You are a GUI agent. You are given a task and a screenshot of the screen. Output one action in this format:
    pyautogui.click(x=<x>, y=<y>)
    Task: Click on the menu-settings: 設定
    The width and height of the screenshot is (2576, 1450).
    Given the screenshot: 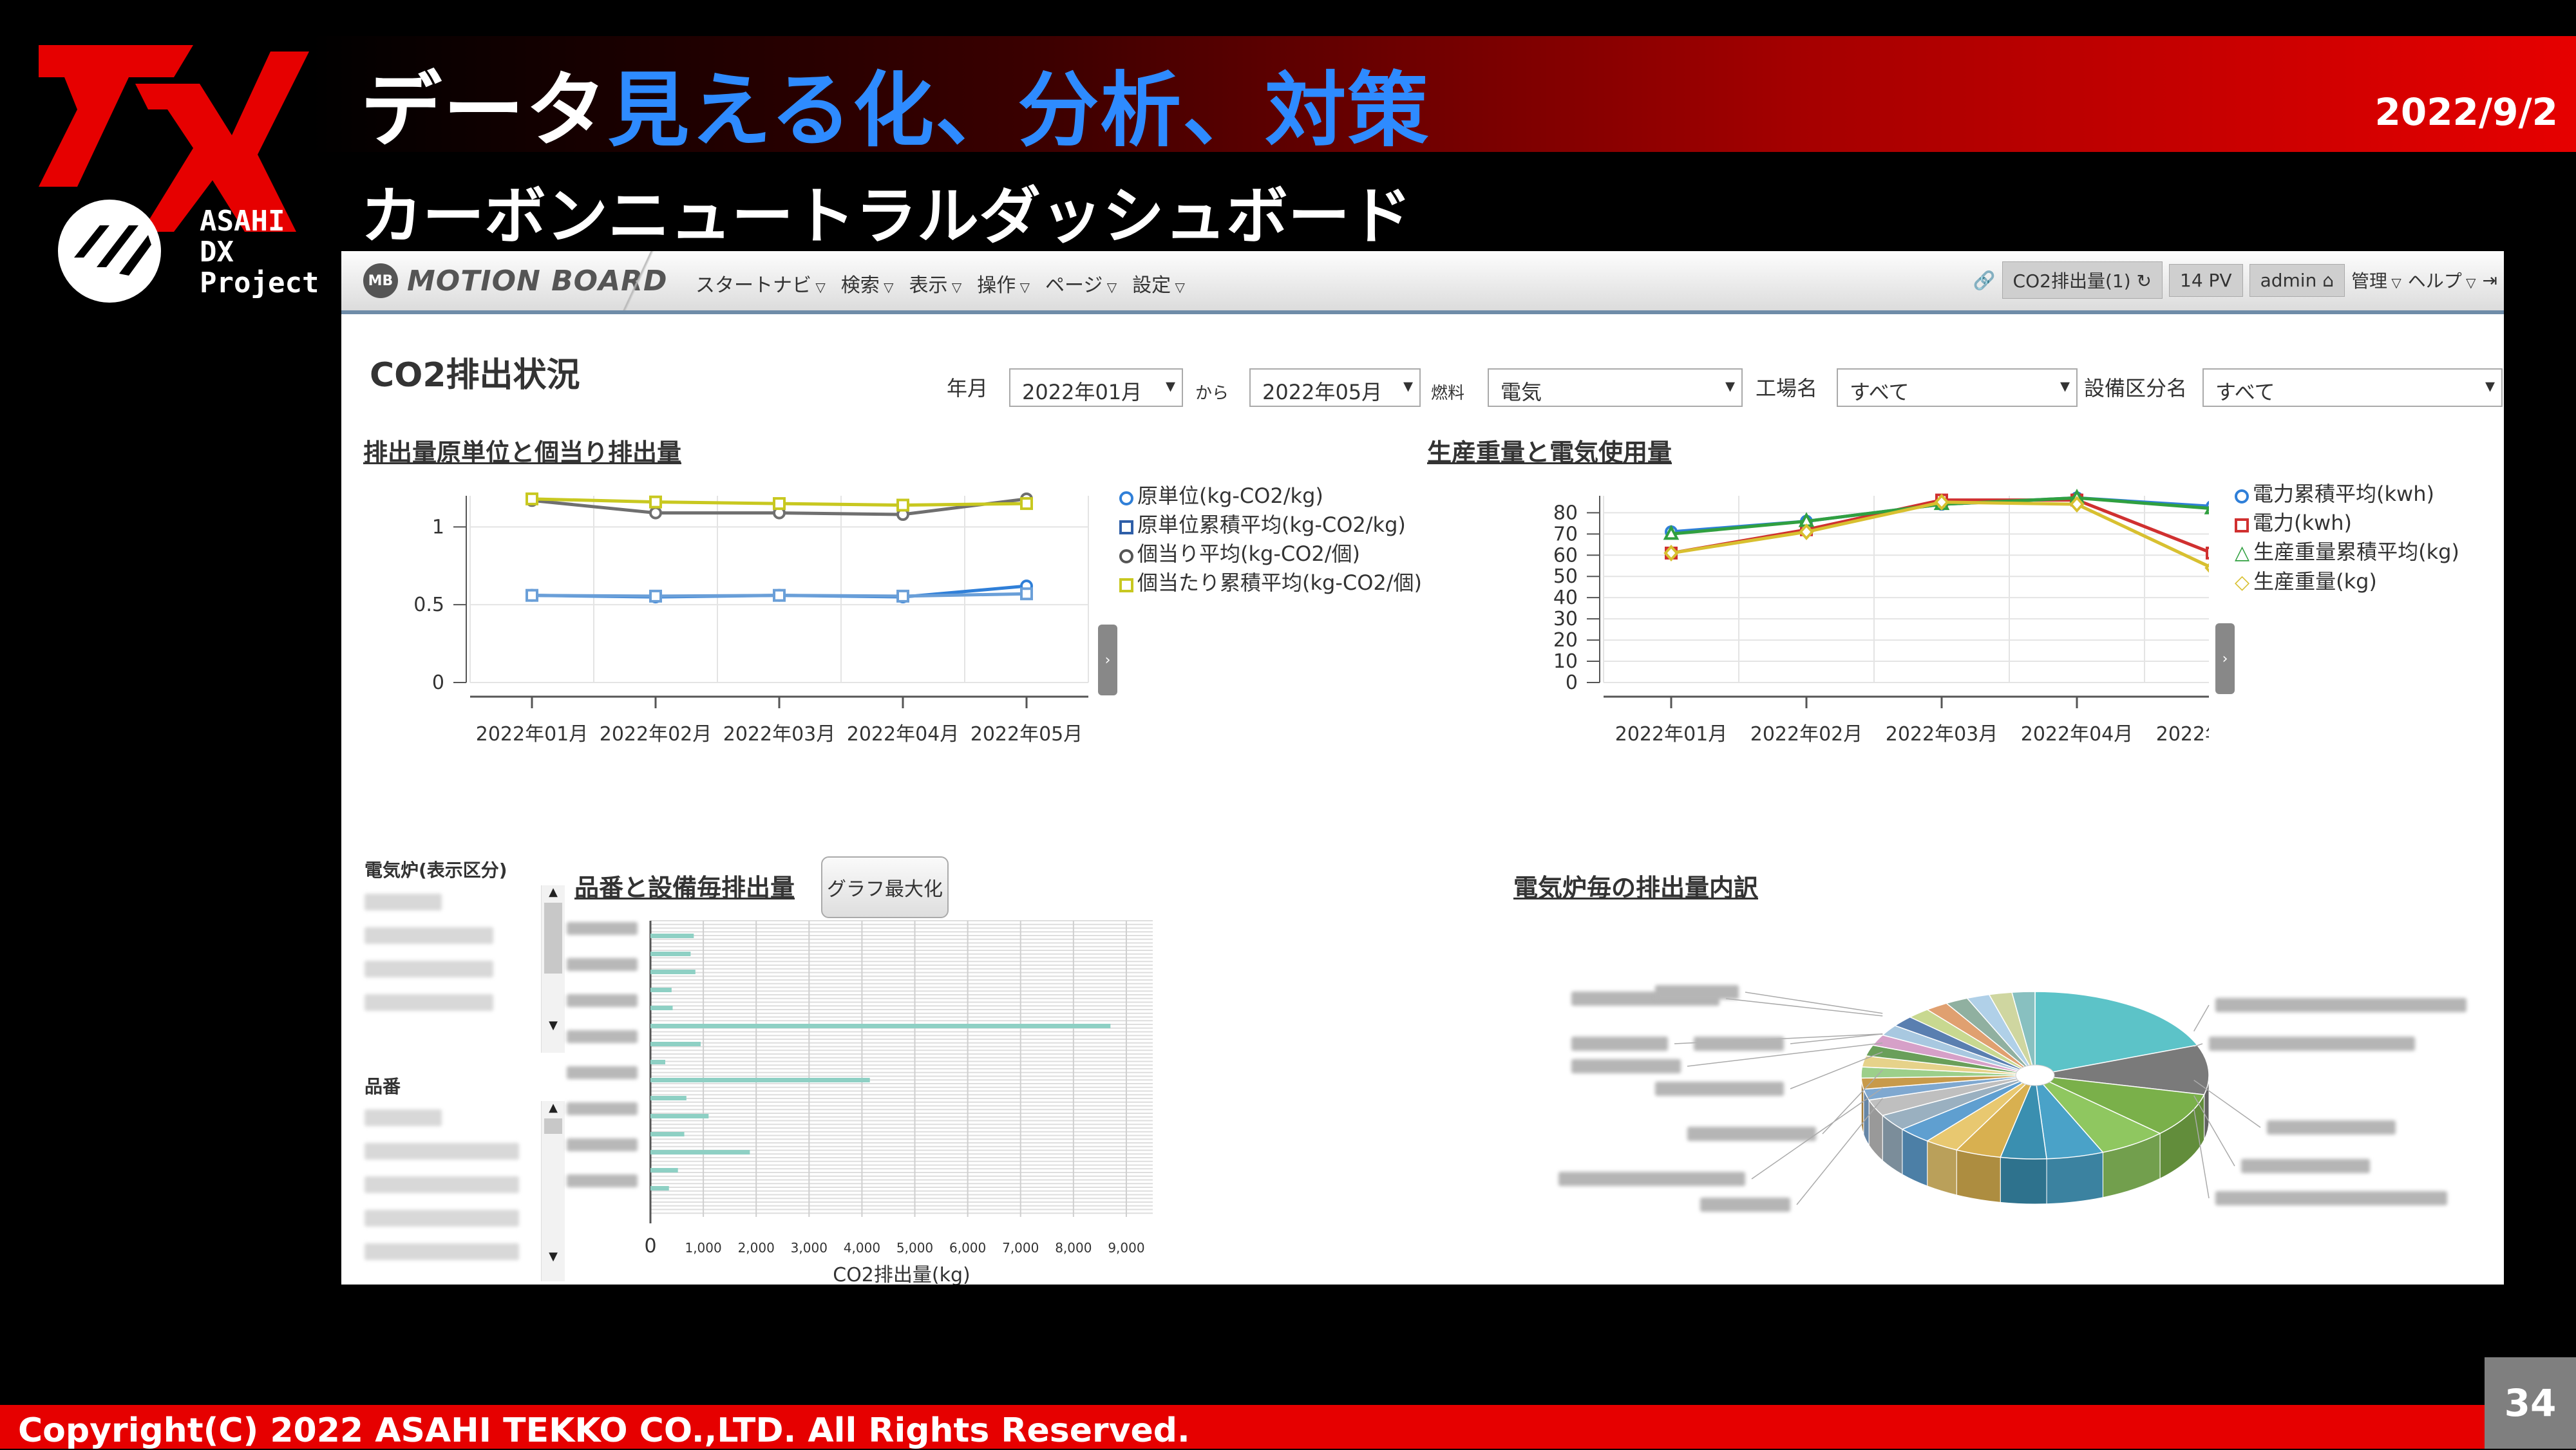 What is the action you would take?
    pyautogui.click(x=1158, y=283)
    